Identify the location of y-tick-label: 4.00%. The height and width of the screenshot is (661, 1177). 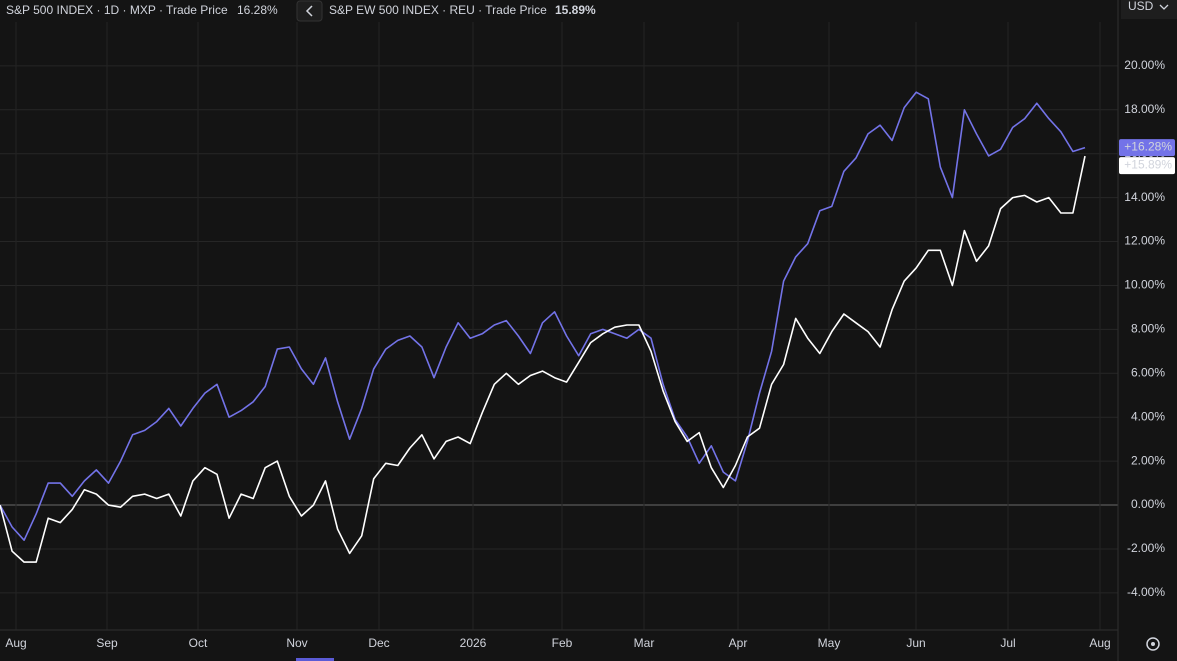
(1148, 416).